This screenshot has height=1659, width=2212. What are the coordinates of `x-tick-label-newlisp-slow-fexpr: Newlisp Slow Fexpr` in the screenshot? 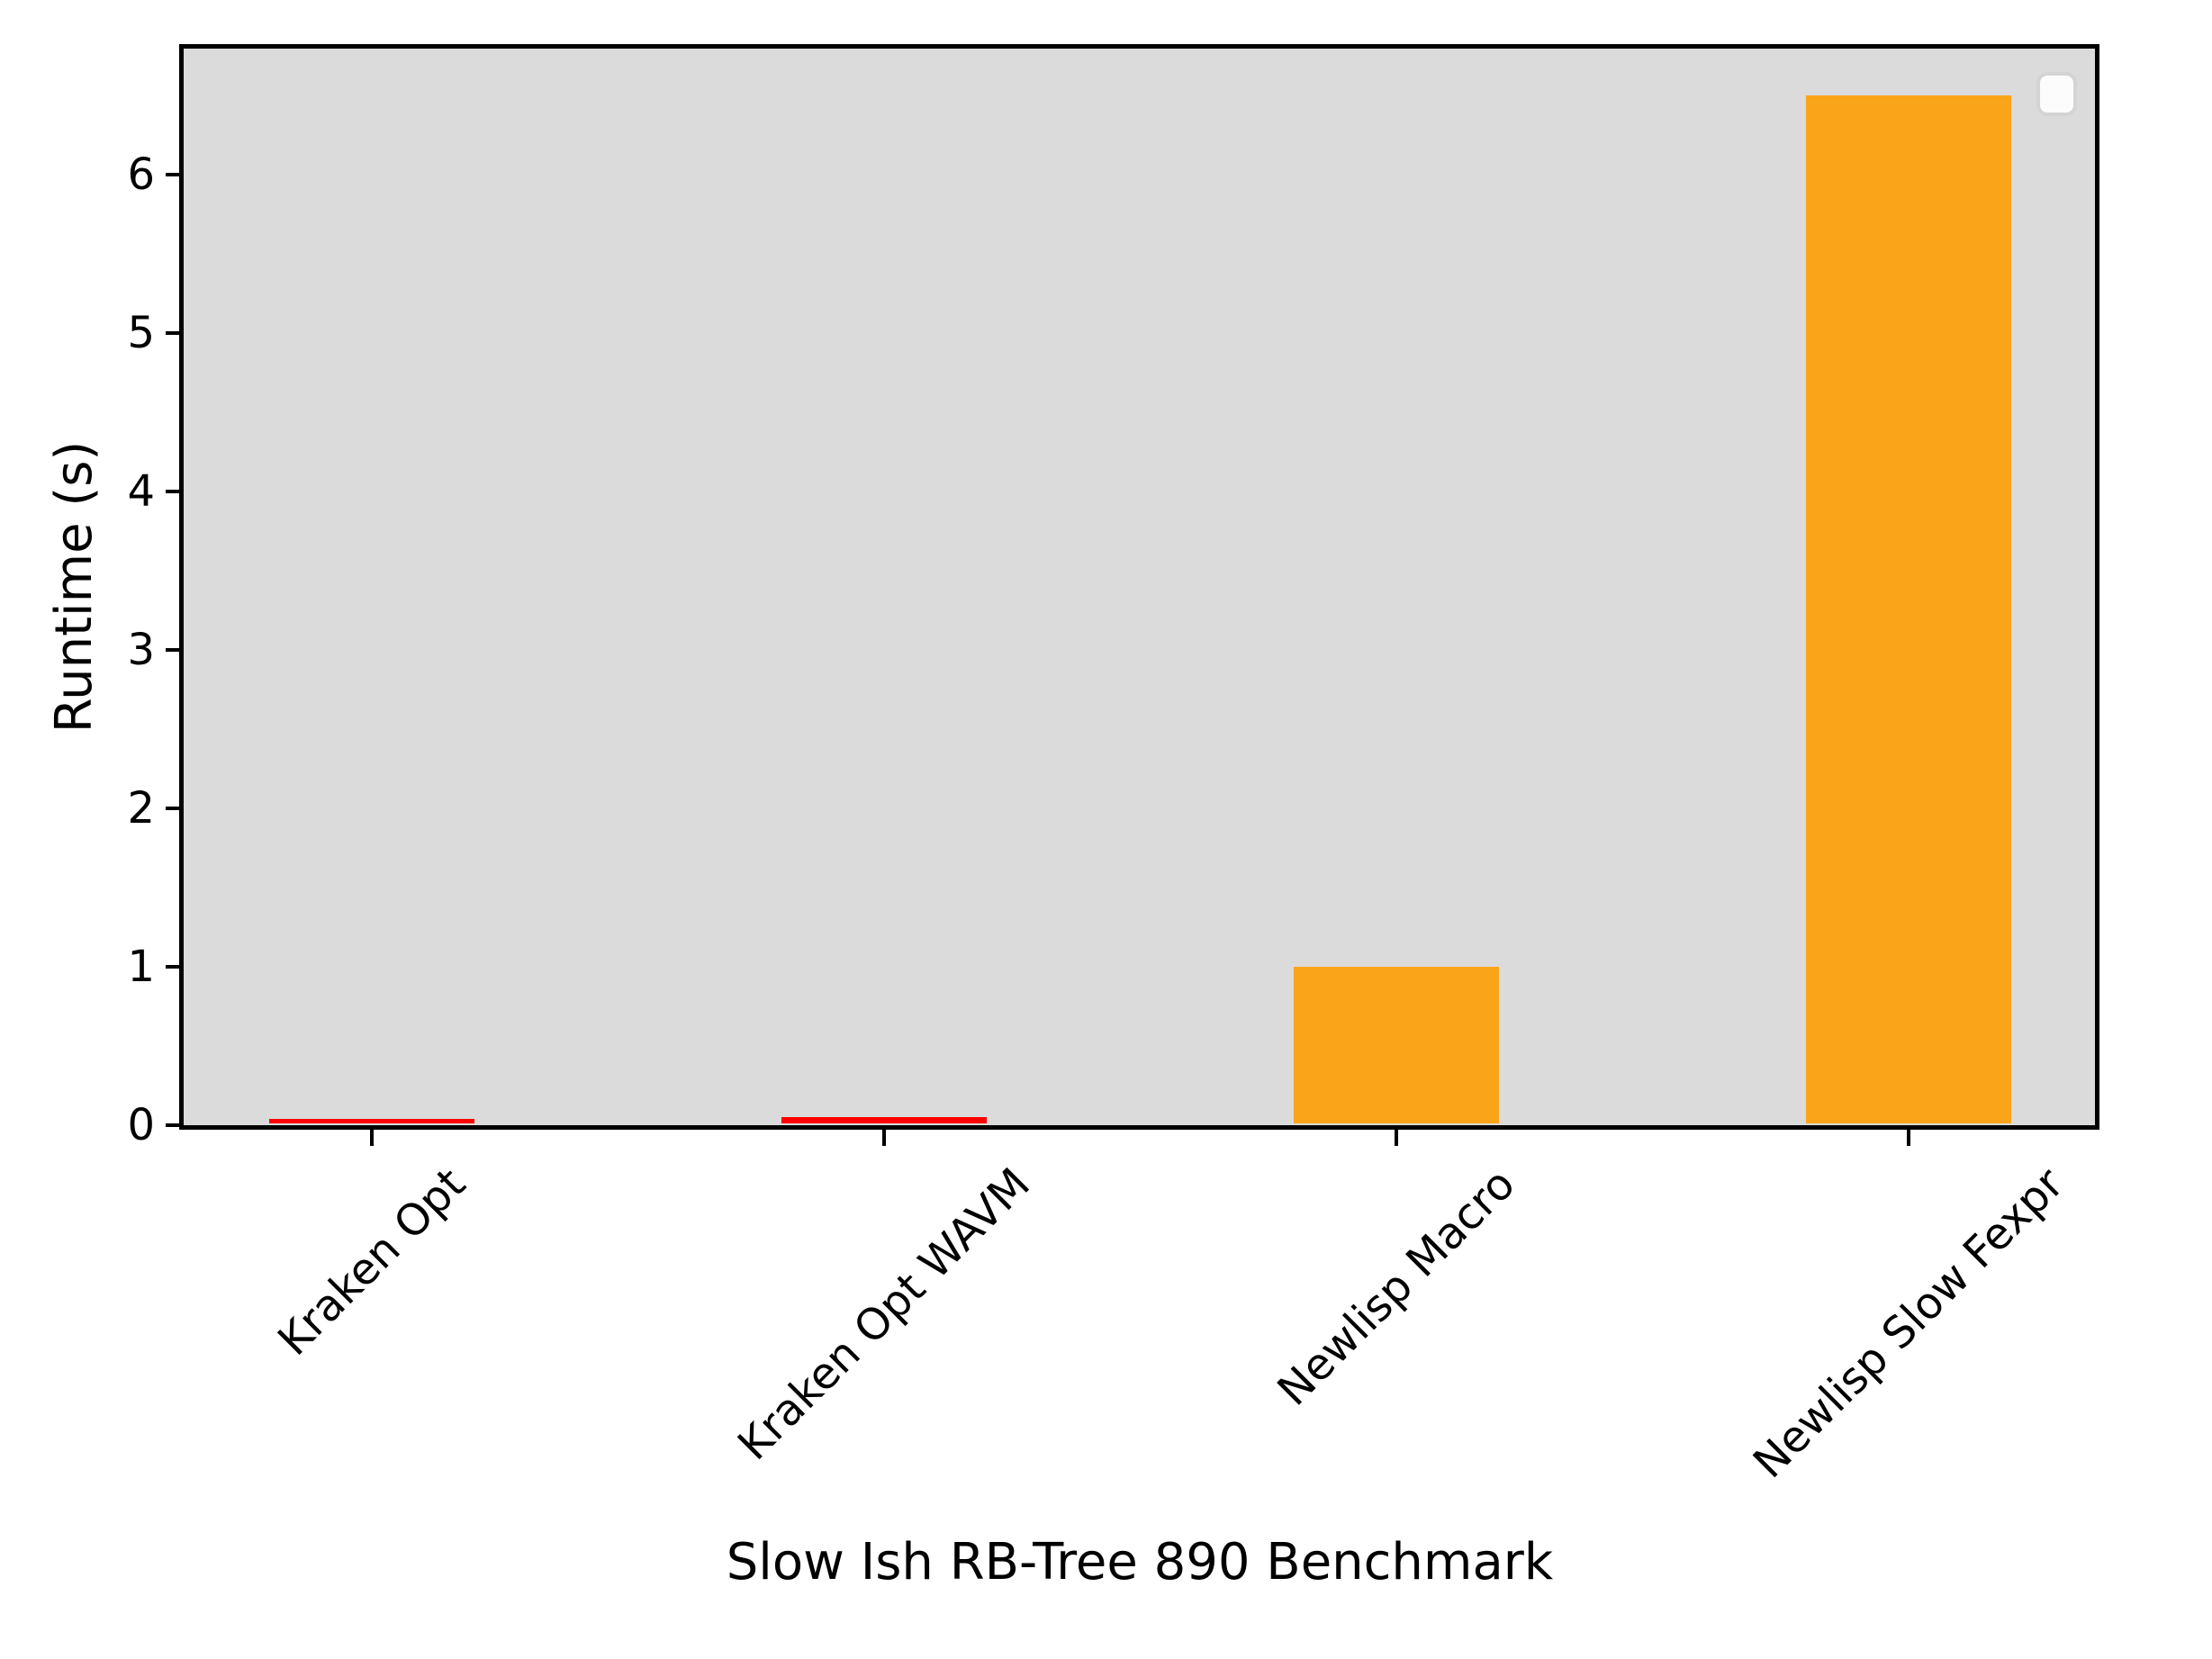 It's located at (1908, 1324).